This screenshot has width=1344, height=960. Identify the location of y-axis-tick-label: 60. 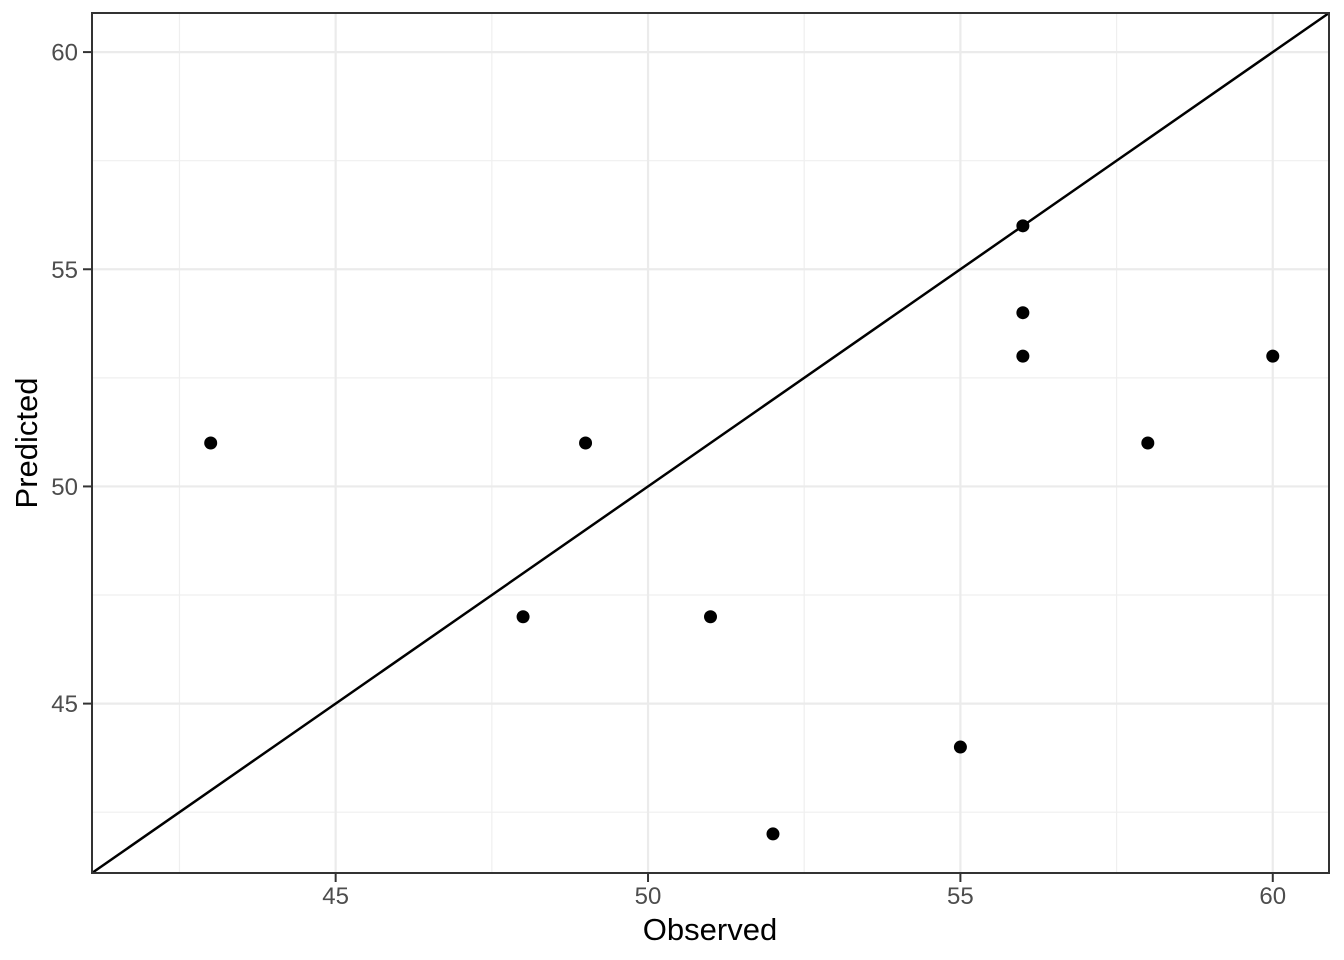
(64, 53).